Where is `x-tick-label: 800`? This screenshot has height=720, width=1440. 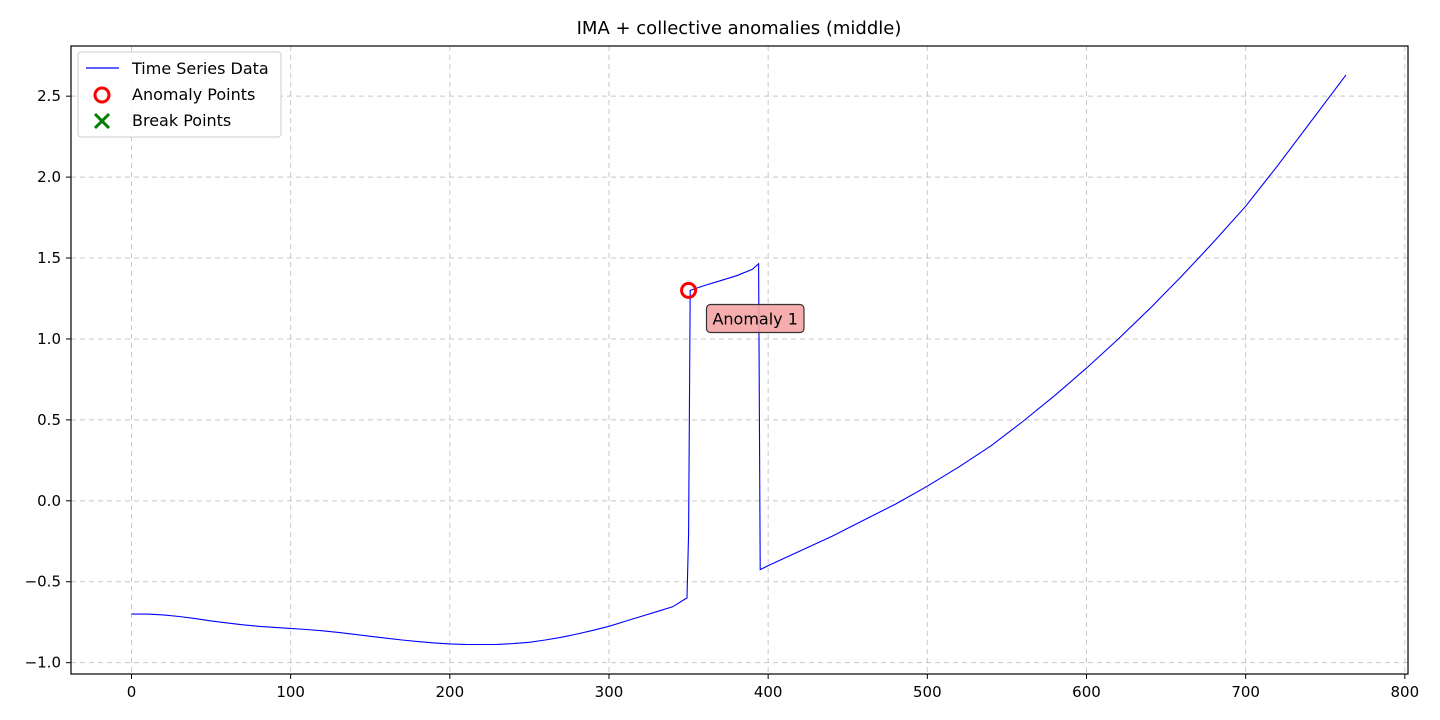
x-tick-label: 800 is located at coordinates (1404, 692).